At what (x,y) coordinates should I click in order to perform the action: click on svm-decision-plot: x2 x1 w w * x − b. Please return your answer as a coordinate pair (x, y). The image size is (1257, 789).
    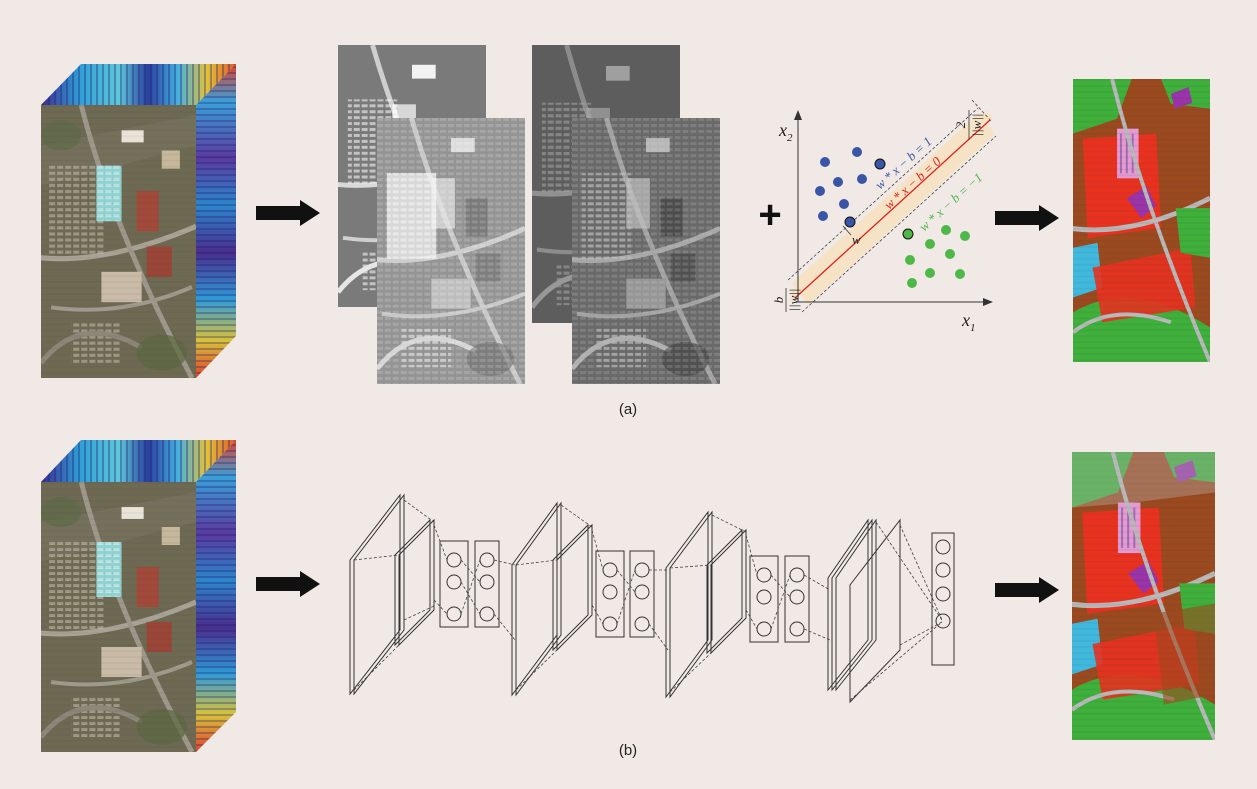
    Looking at the image, I should click on (884, 216).